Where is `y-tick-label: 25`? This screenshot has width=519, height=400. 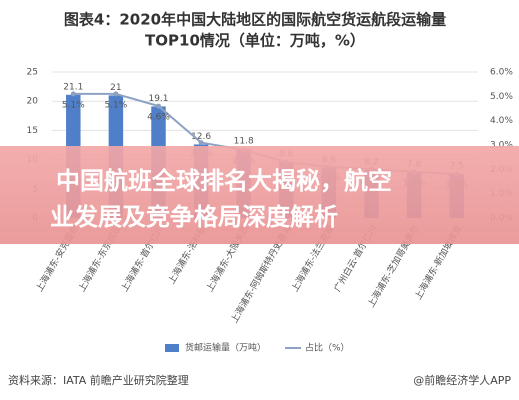 y-tick-label: 25 is located at coordinates (32, 73).